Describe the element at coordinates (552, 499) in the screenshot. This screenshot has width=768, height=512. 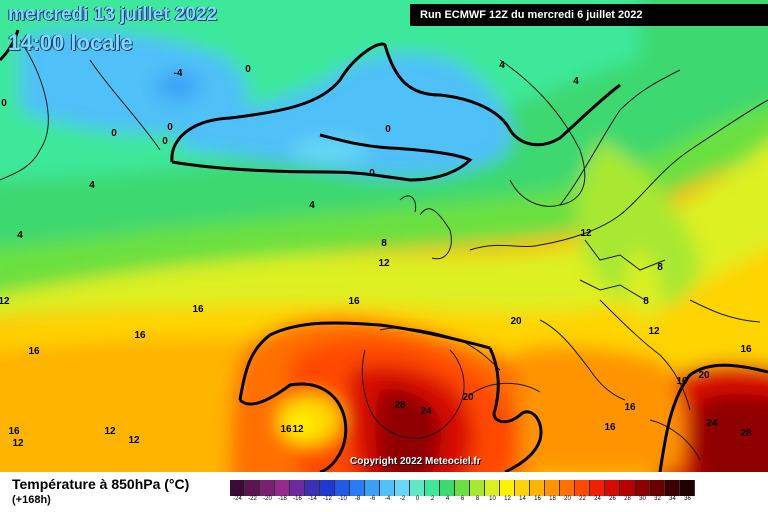
I see `scale-tick-label: 18` at that location.